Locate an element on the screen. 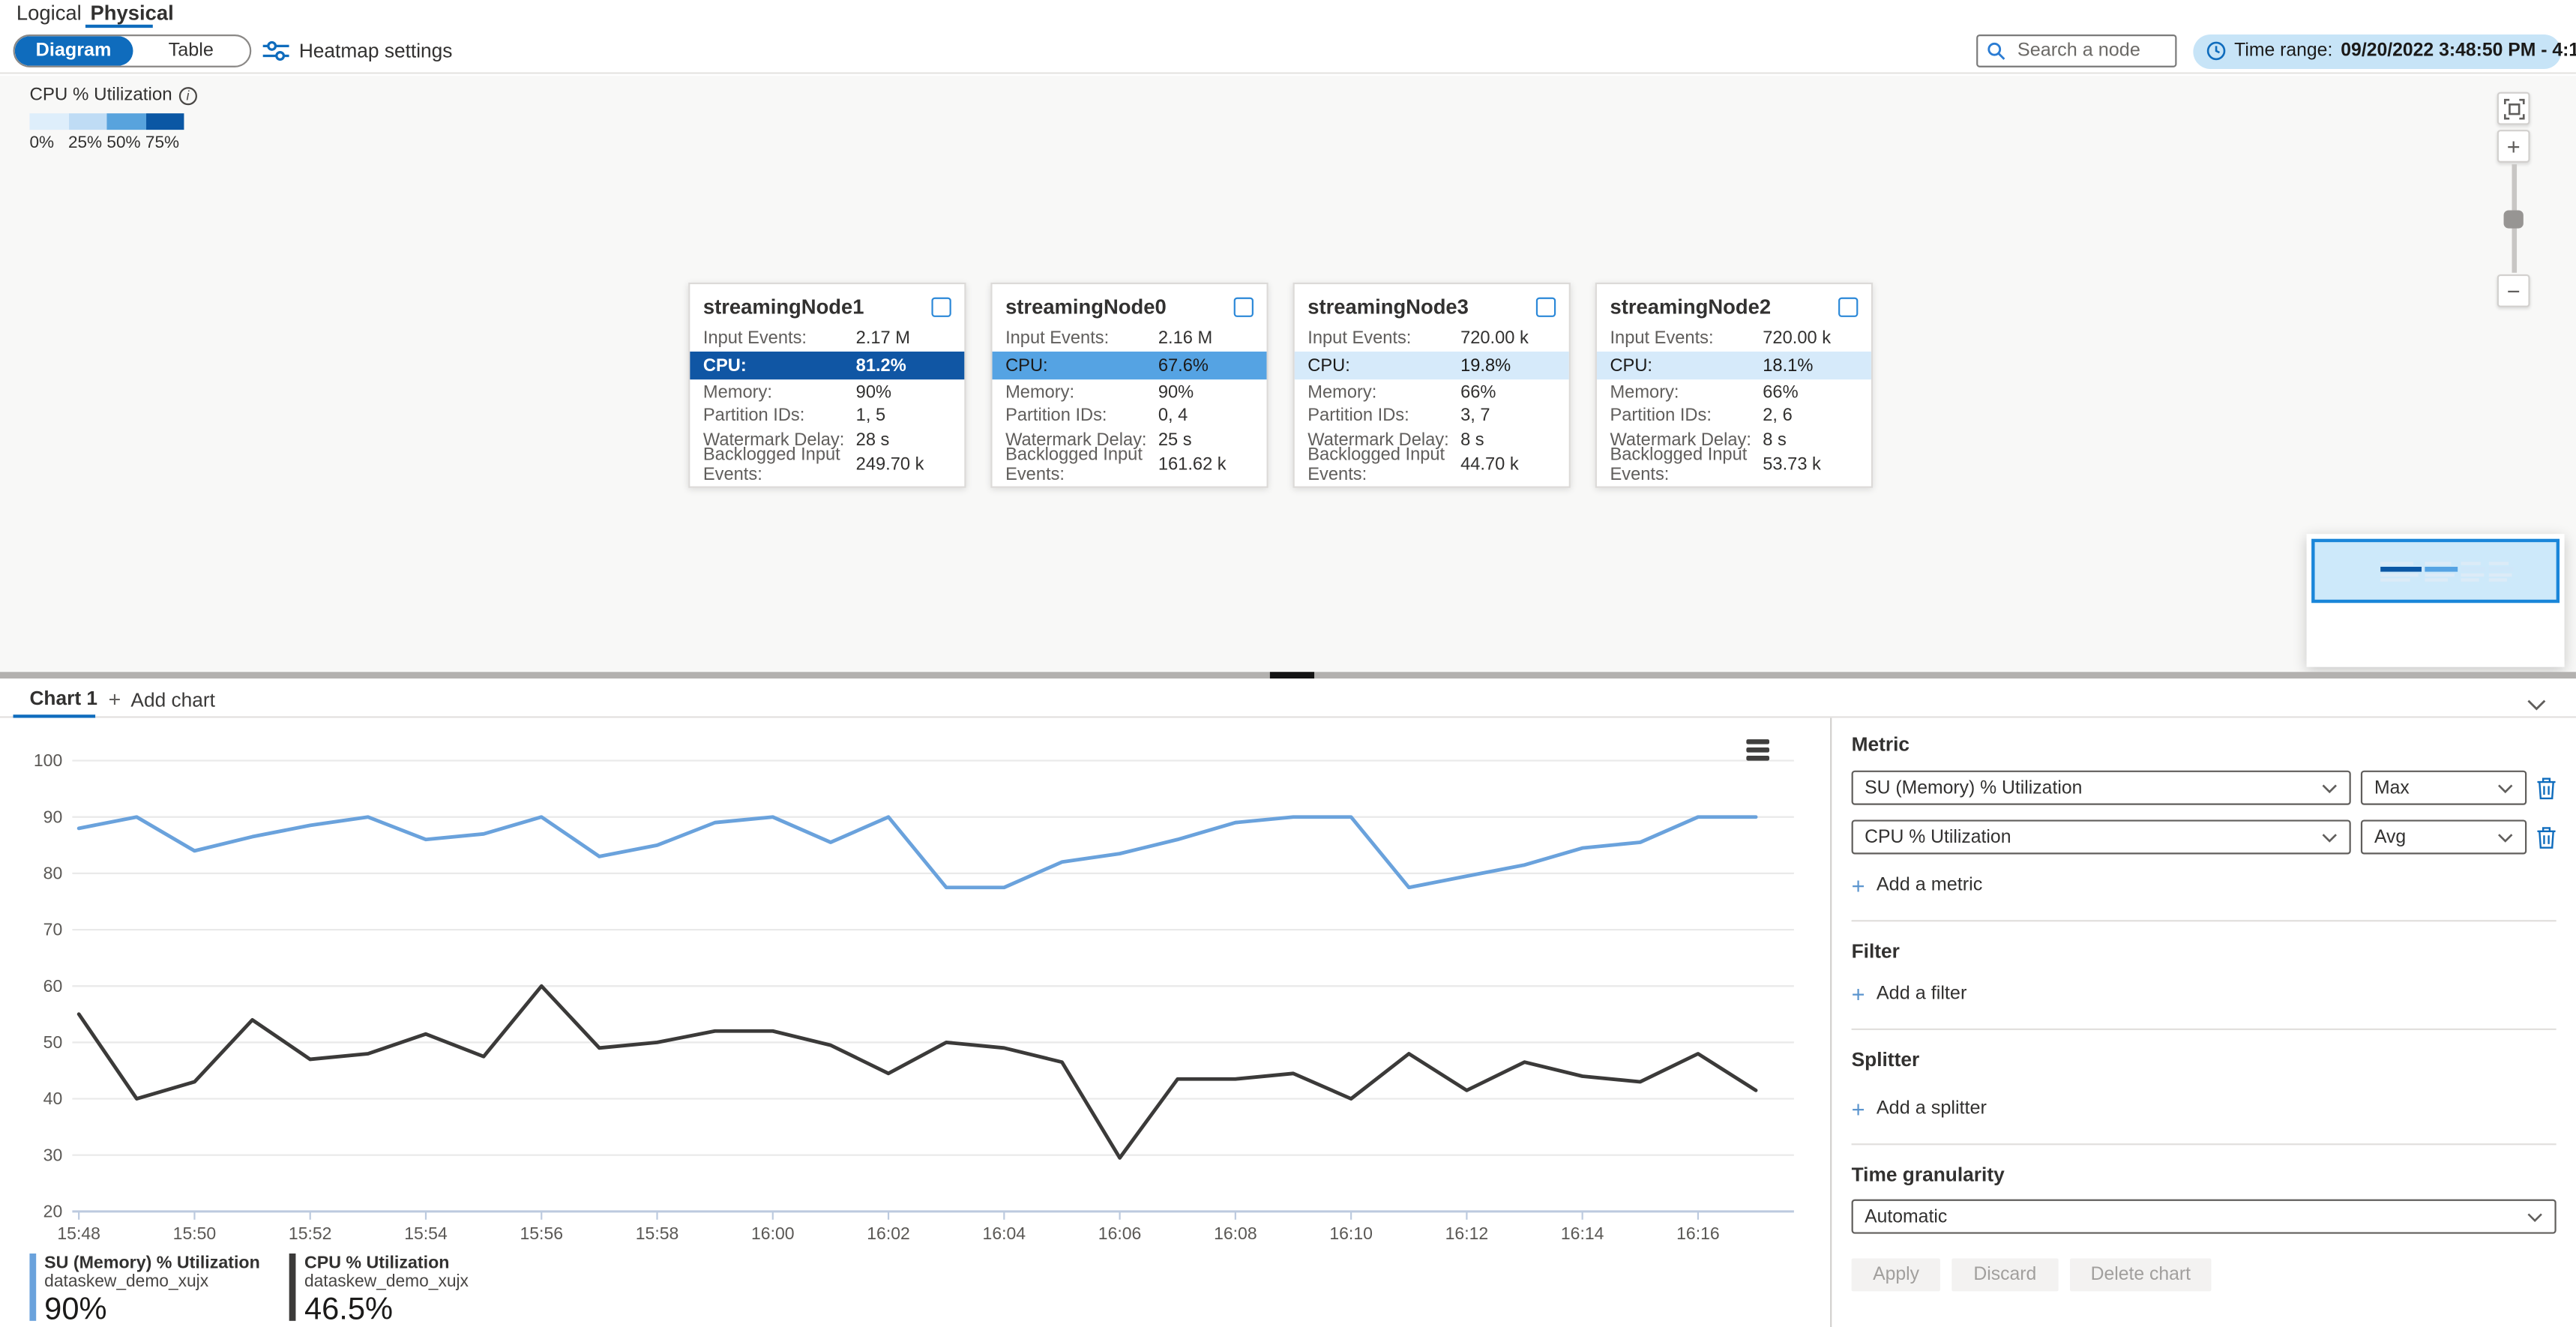  node-stat-row: Partition IDs: 1, 5 is located at coordinates (827, 416).